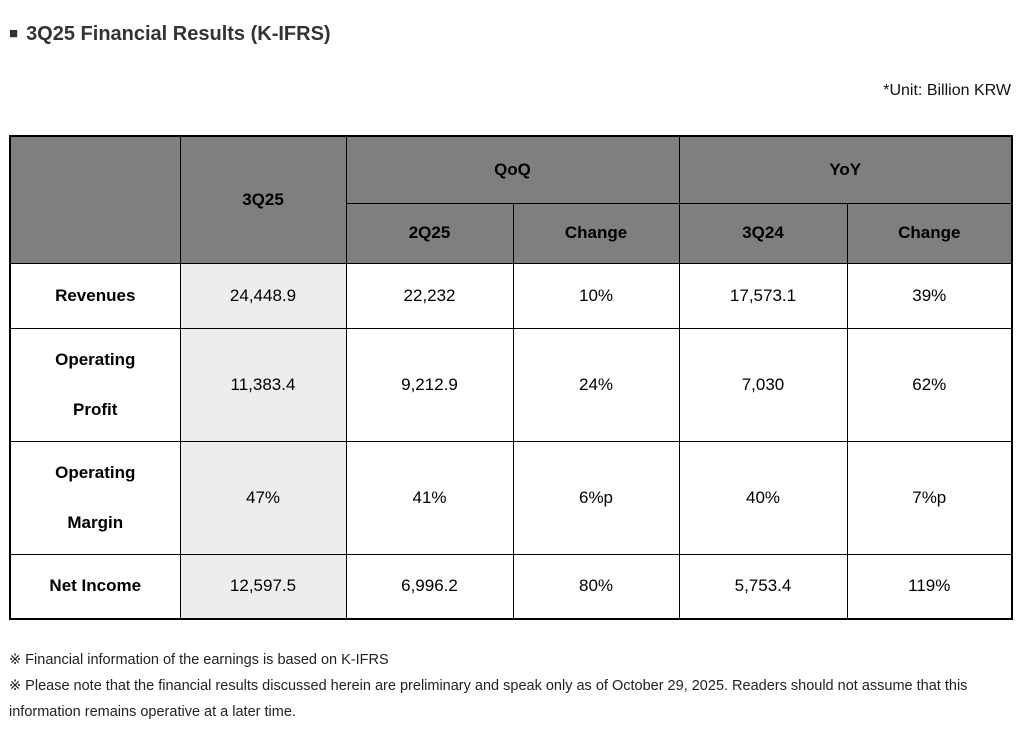  Describe the element at coordinates (95, 199) in the screenshot. I see `corner-cell` at that location.